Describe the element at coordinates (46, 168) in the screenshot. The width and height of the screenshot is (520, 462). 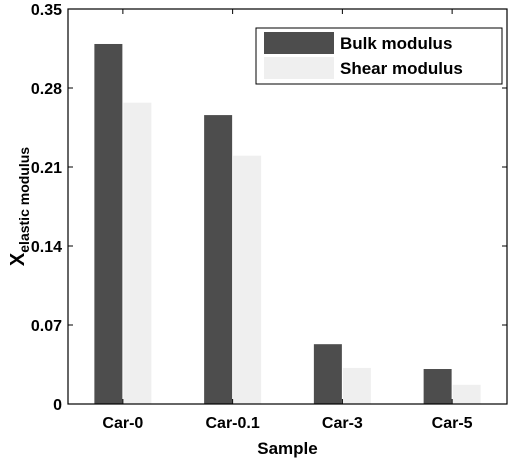
I see `y-tick-label: 0.21` at that location.